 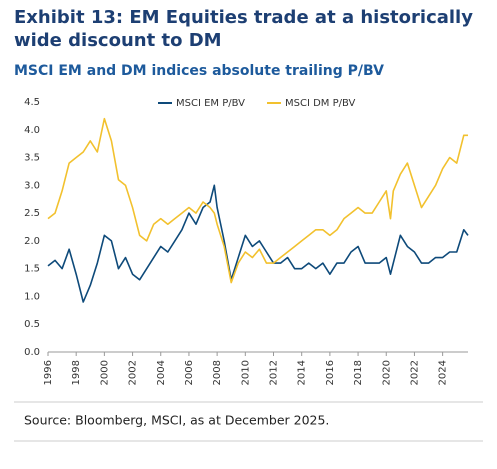 What do you see at coordinates (386, 372) in the screenshot?
I see `x-tick-label: 2020` at bounding box center [386, 372].